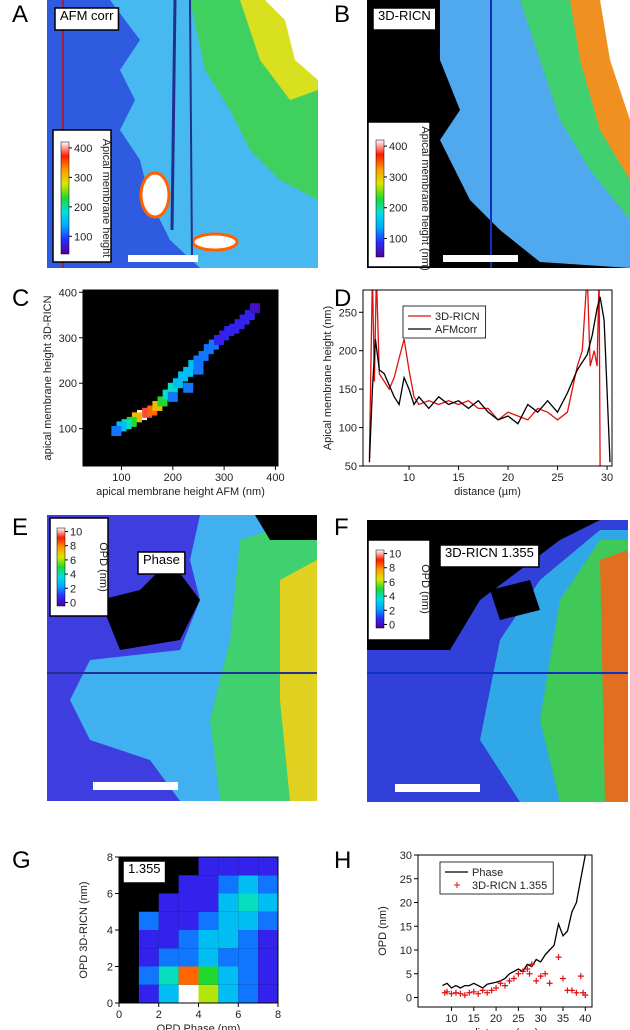 Image resolution: width=630 pixels, height=1030 pixels. I want to click on y-tick-label: 4, so click(110, 931).